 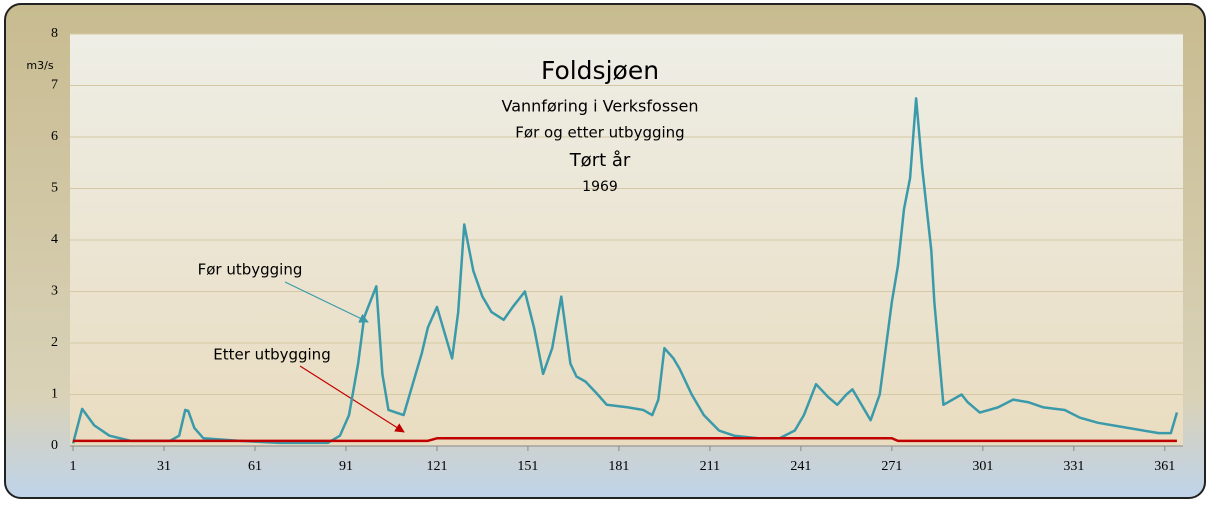 I want to click on annotation-arrow, so click(x=326, y=302).